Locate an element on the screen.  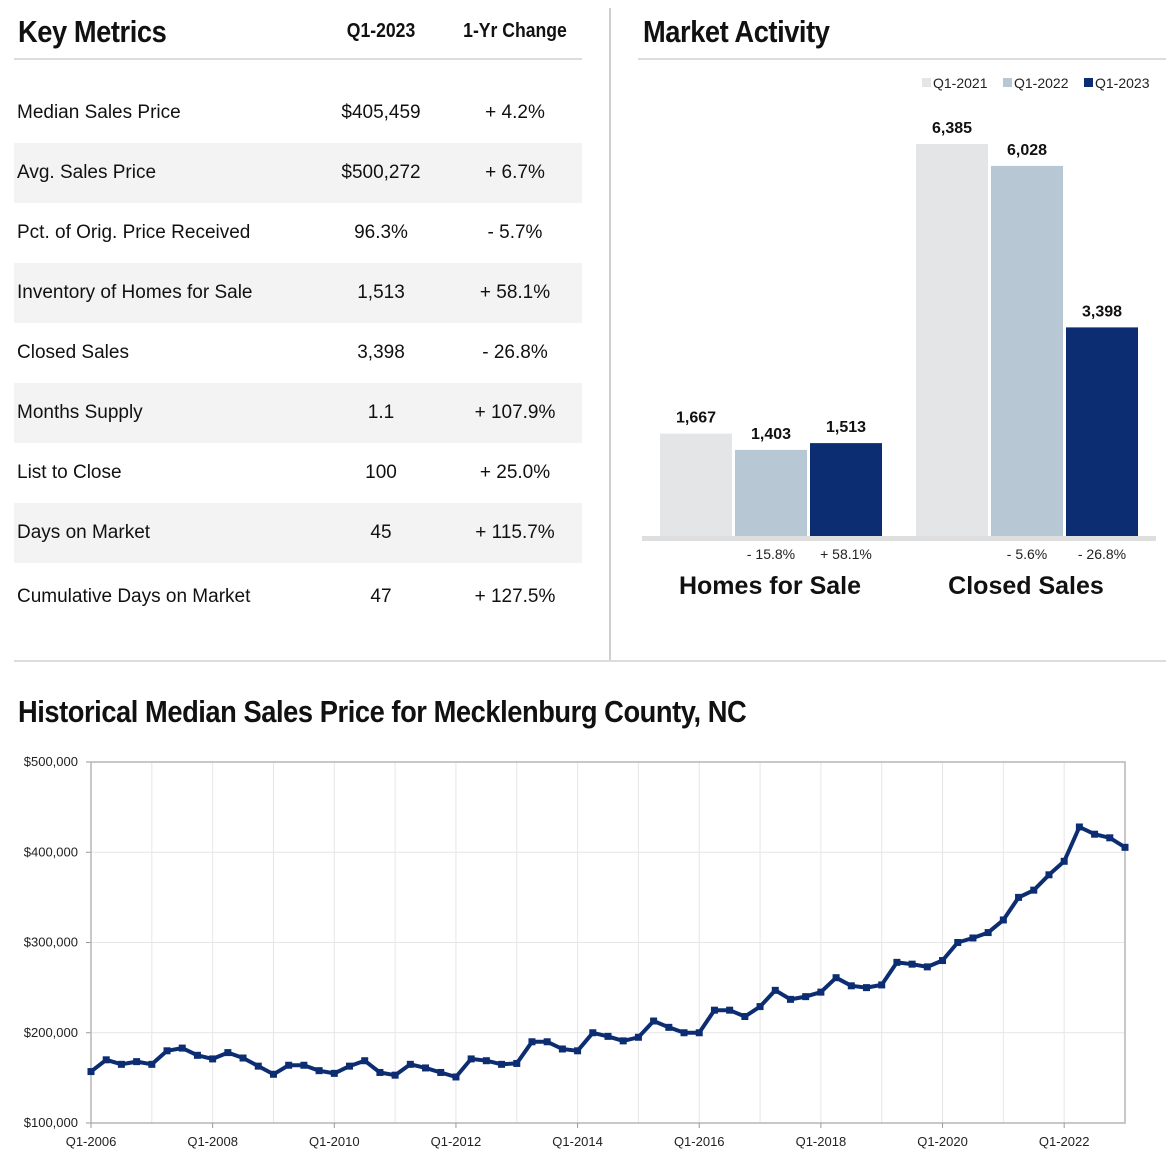
change-label: + 58.1% is located at coordinates (846, 554).